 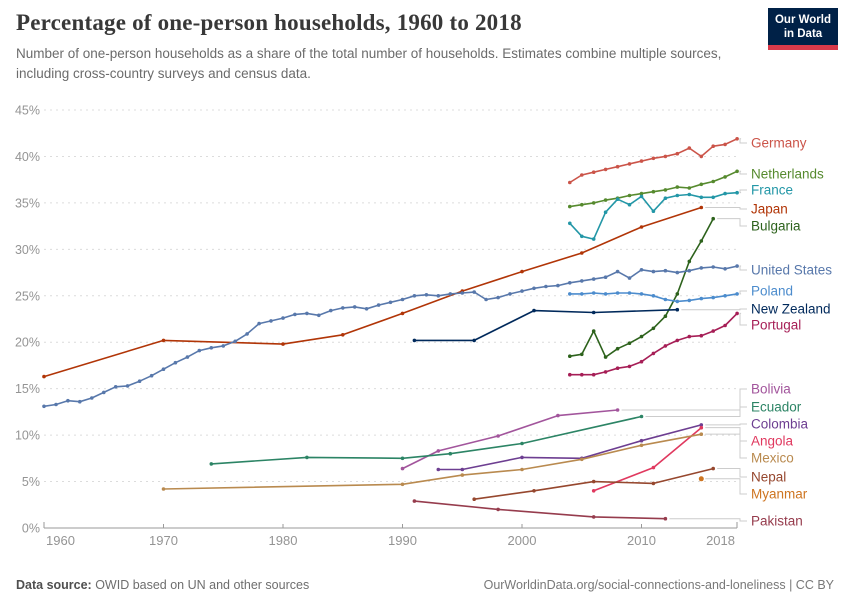 I want to click on series-mexico, so click(x=432, y=461).